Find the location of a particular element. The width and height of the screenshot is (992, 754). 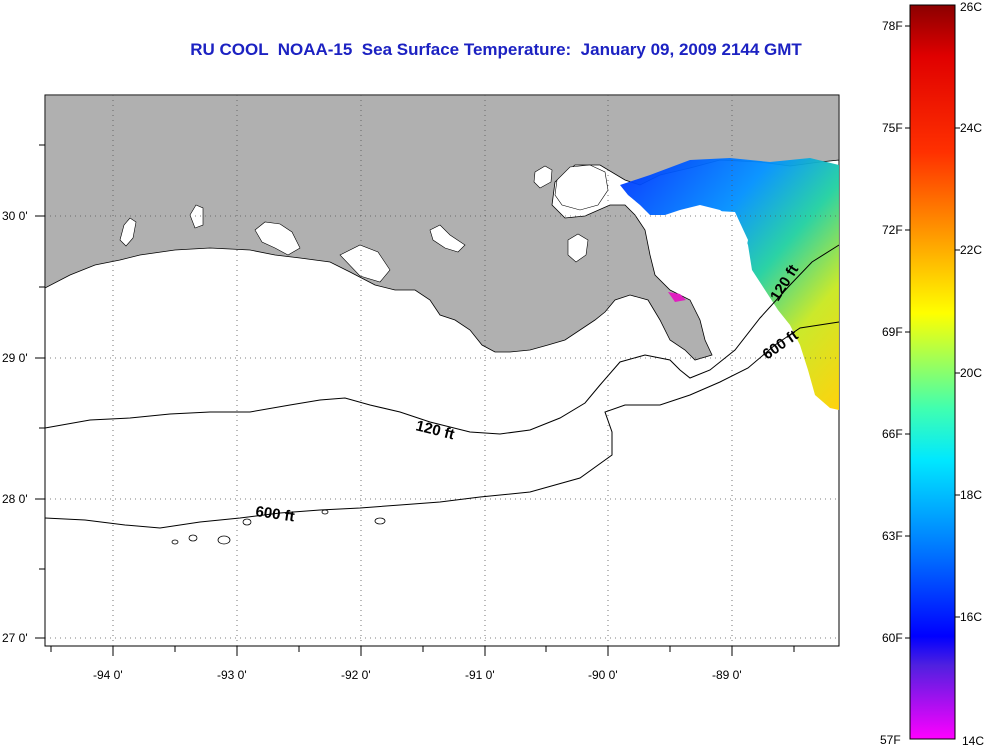

lon-label-93: -93 0' is located at coordinates (232, 675).